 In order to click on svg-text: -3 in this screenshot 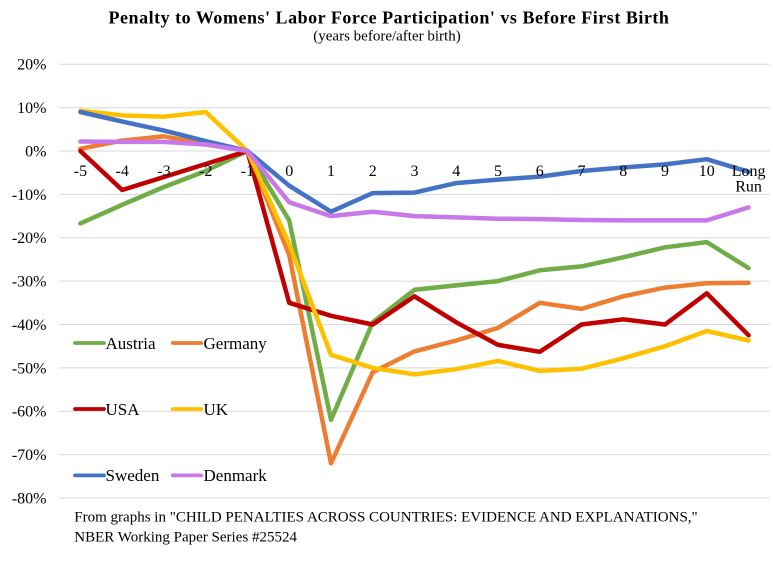, I will do `click(163, 171)`.